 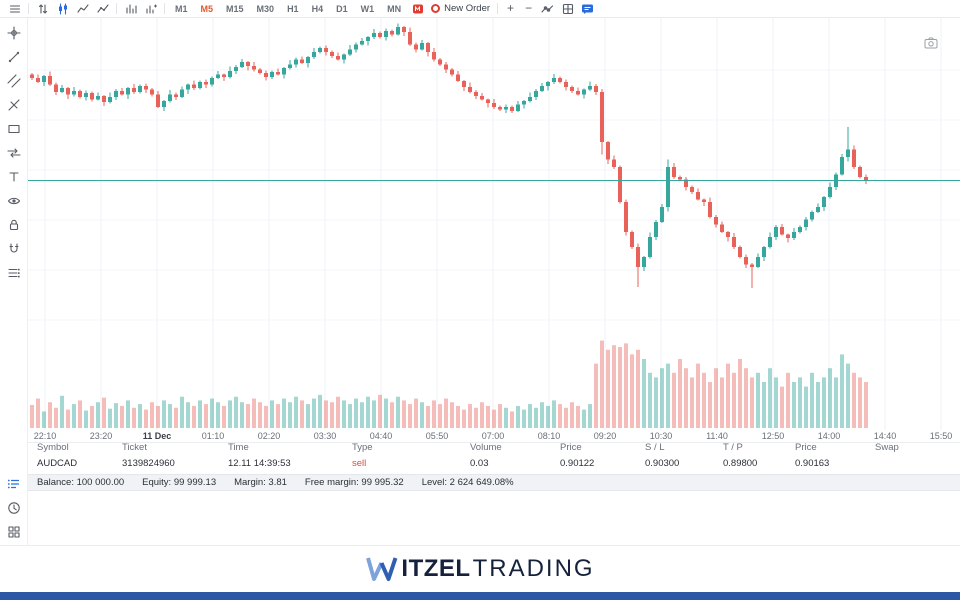 What do you see at coordinates (436, 8) in the screenshot?
I see `new-order-icon` at bounding box center [436, 8].